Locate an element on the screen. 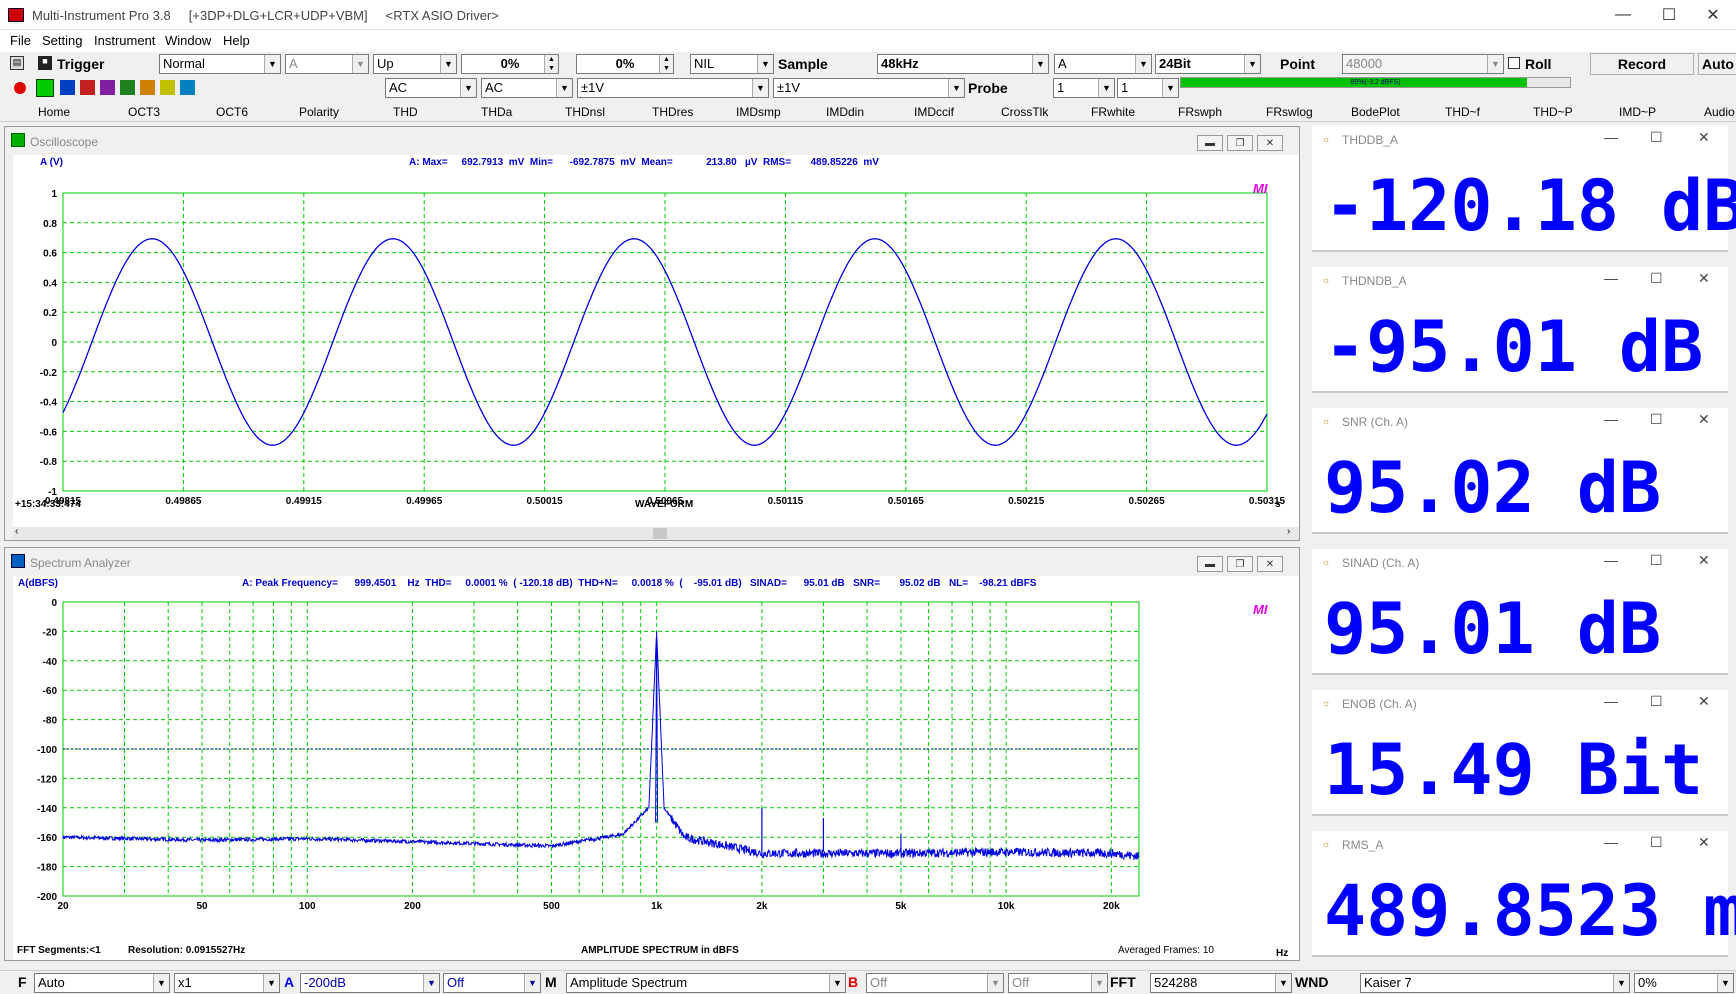 The height and width of the screenshot is (994, 1736). trigger-edge-select: Up ▼ is located at coordinates (415, 64).